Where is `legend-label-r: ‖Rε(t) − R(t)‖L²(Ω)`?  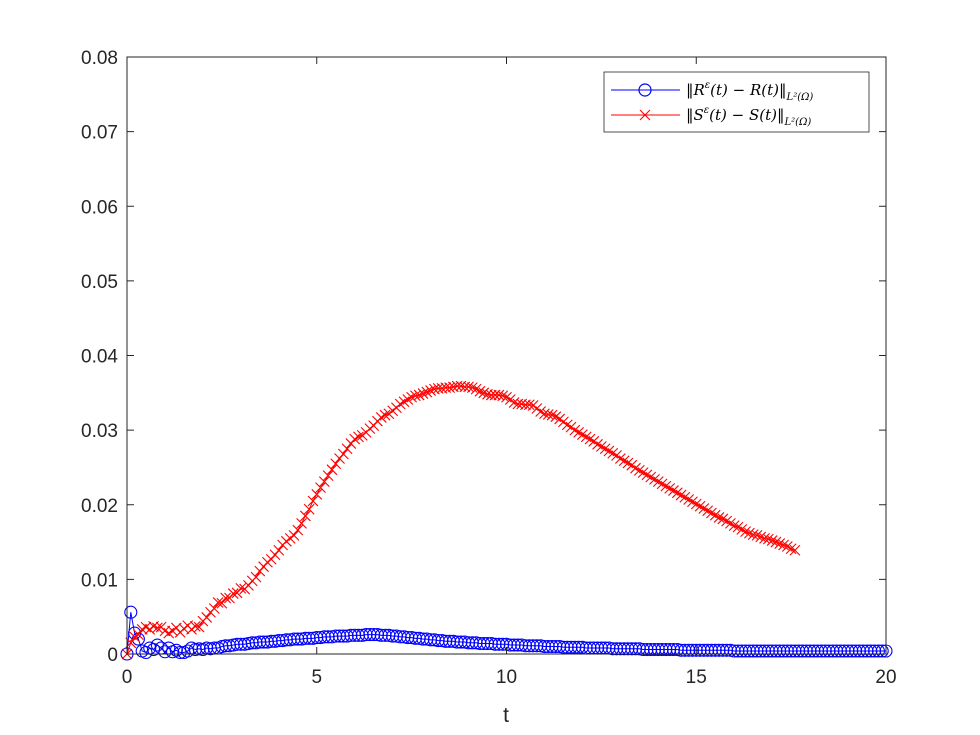
legend-label-r: ‖Rε(t) − R(t)‖L²(Ω) is located at coordinates (749, 91).